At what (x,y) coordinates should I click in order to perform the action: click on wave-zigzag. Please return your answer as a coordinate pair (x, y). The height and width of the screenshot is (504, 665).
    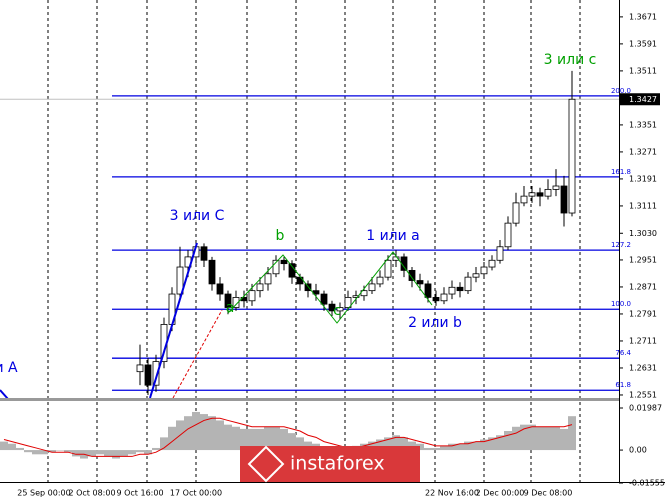
    Looking at the image, I should click on (330, 287).